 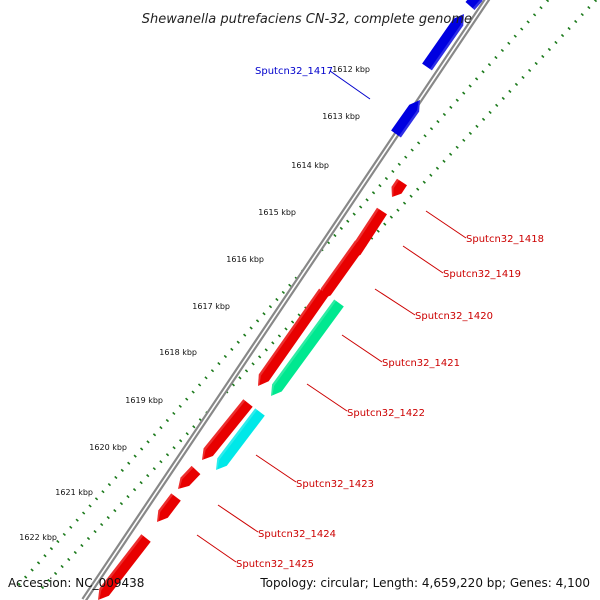 I want to click on tick-label: 1613 kbp, so click(x=341, y=116).